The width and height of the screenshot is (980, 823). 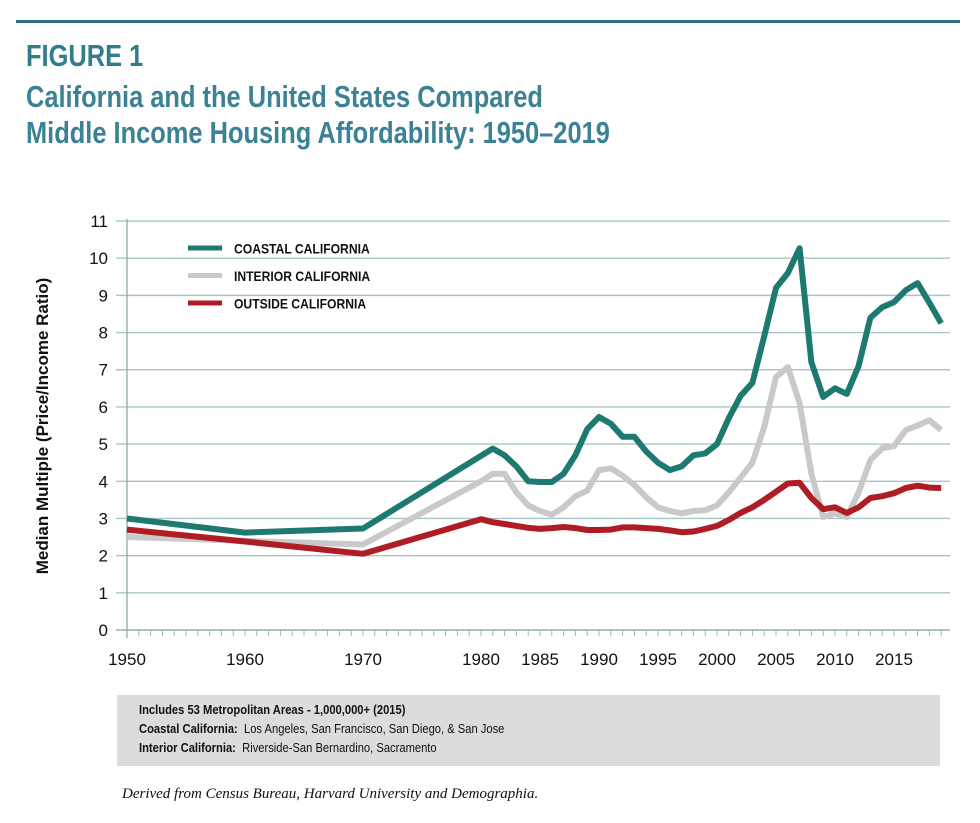 I want to click on y-tick-label: 6, so click(x=103, y=407).